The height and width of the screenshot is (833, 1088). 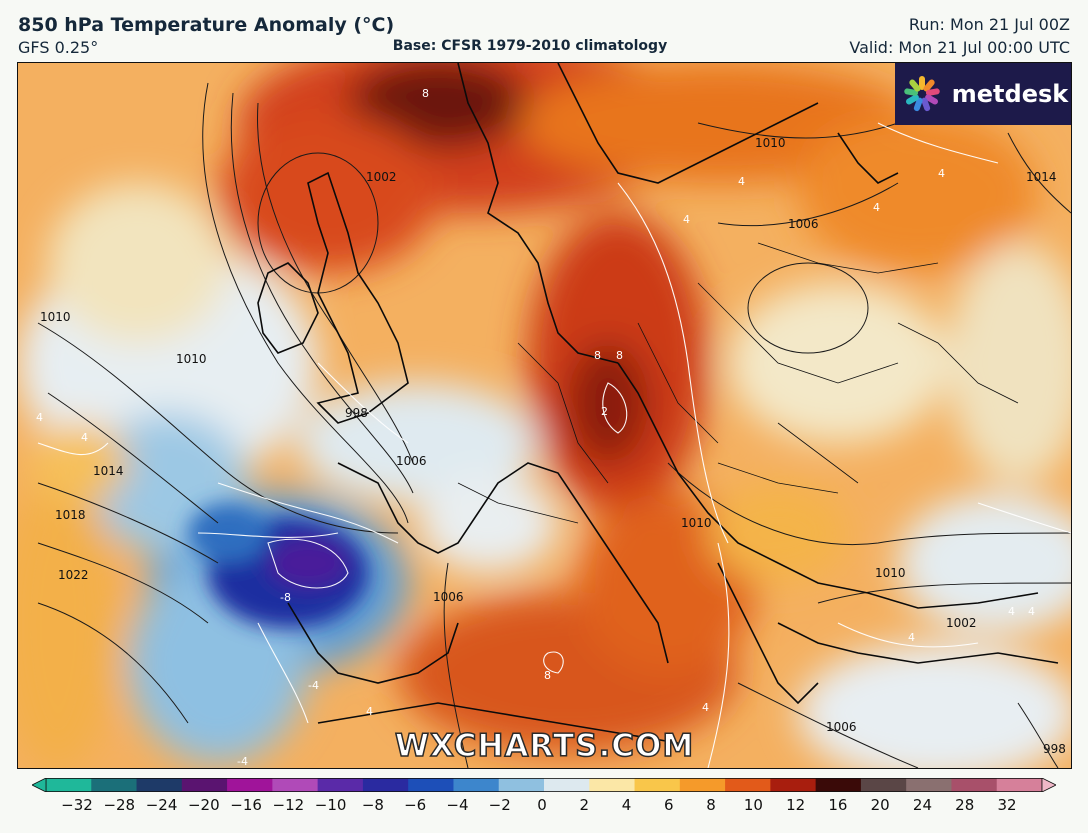 I want to click on anomaly-label: 2, so click(x=604, y=411).